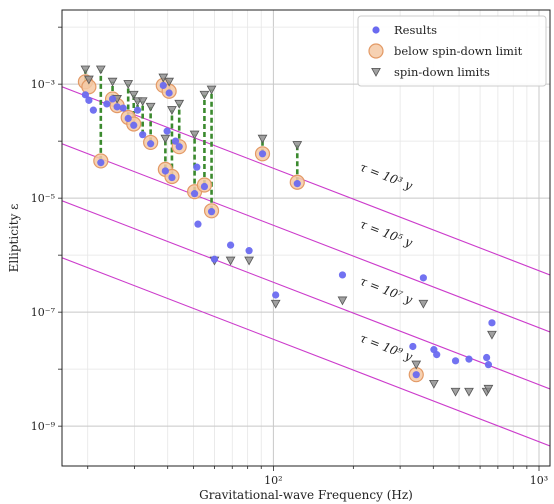 This screenshot has width=554, height=504. What do you see at coordinates (43, 198) in the screenshot?
I see `y-tick-label: 10⁻⁵` at bounding box center [43, 198].